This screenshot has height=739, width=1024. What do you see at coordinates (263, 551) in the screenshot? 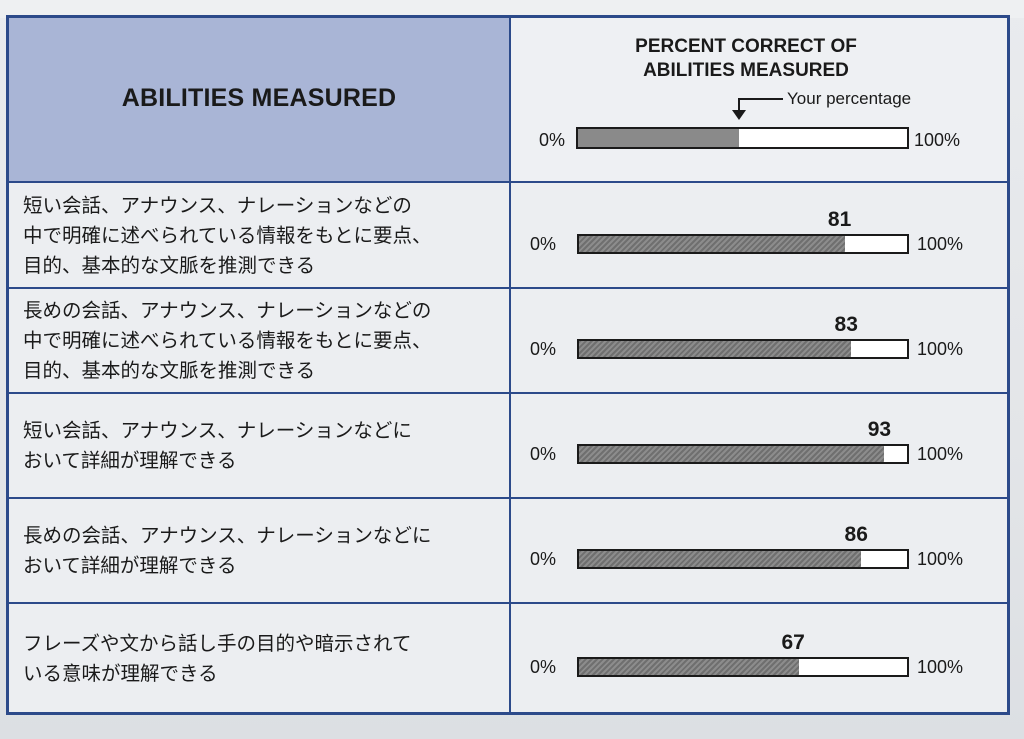
I see `ability-description: 長めの会話、アナウンス、ナレーションなどに おいて詳細が理解できる` at bounding box center [263, 551].